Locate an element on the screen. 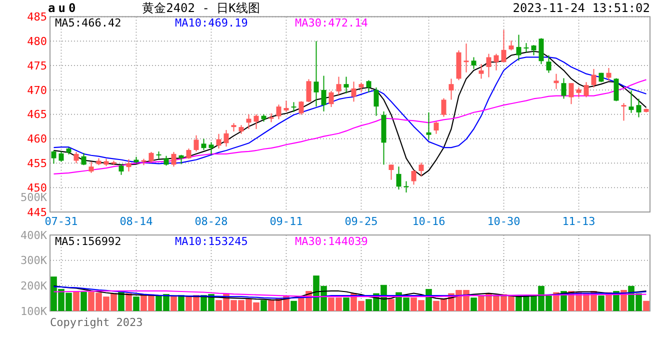  y-tick-label: 300K is located at coordinates (34, 261).